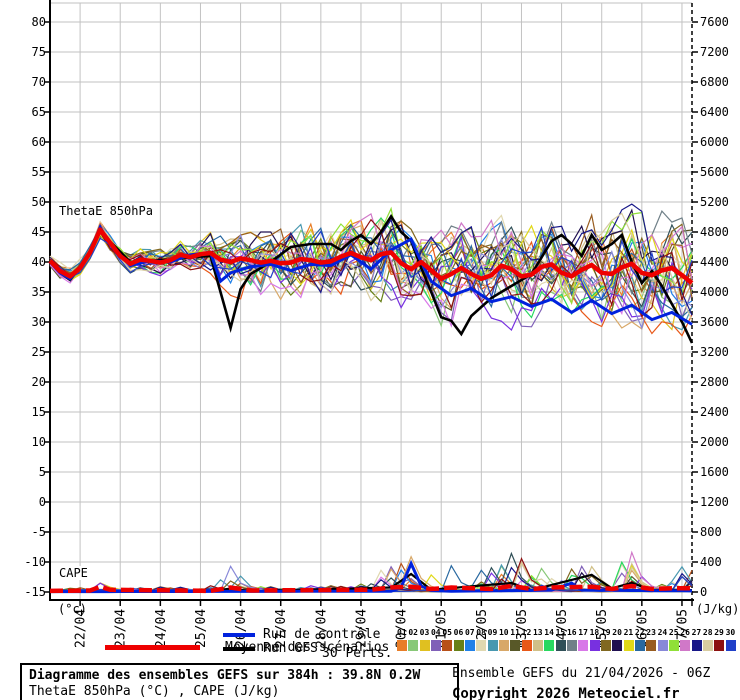 The height and width of the screenshot is (700, 740). What do you see at coordinates (714, 292) in the screenshot?
I see `right-tick-label: 4000` at bounding box center [714, 292].